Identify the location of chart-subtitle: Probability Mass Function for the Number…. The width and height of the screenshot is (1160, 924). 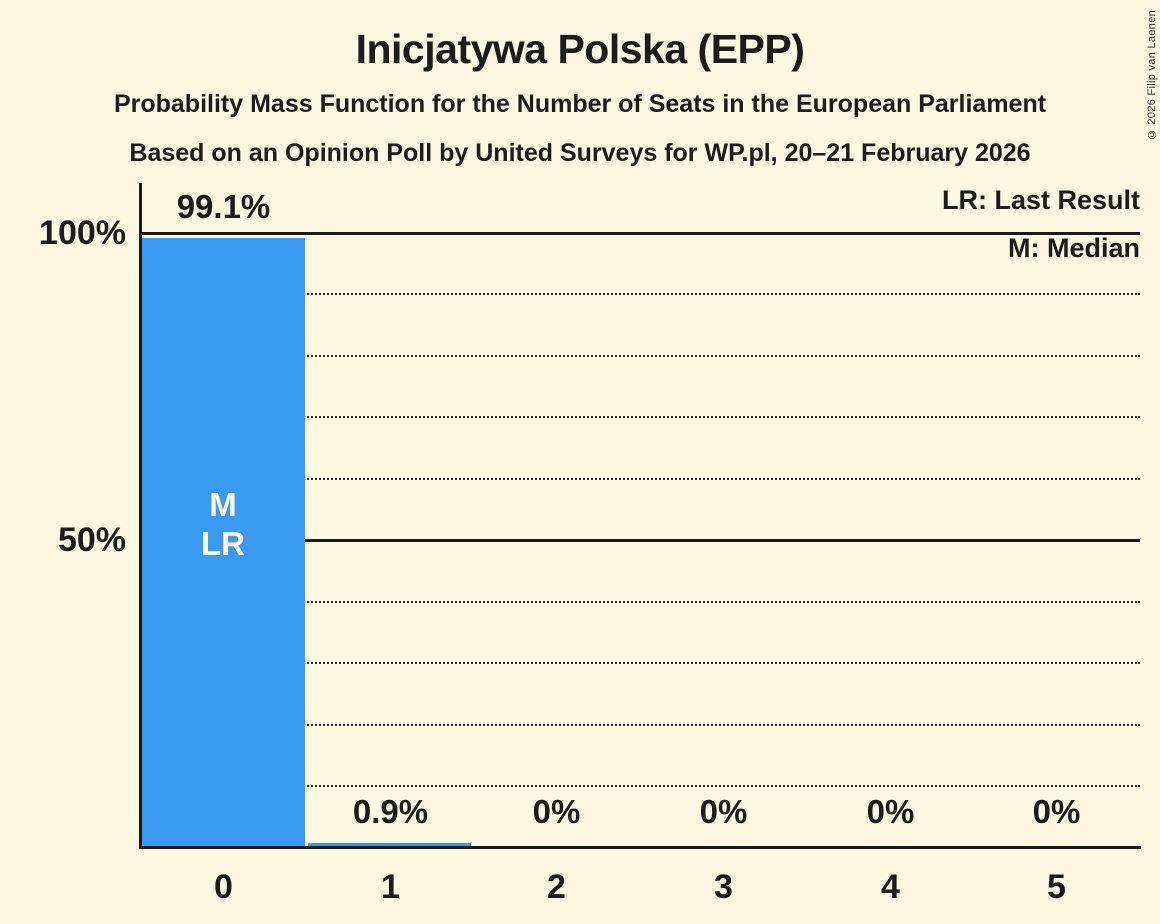
(580, 104).